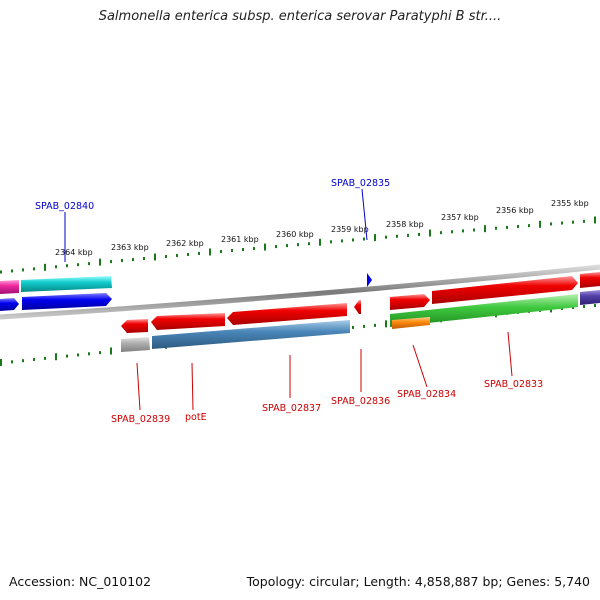 The width and height of the screenshot is (600, 600). Describe the element at coordinates (287, 314) in the screenshot. I see `gene-red-spab02837` at that location.